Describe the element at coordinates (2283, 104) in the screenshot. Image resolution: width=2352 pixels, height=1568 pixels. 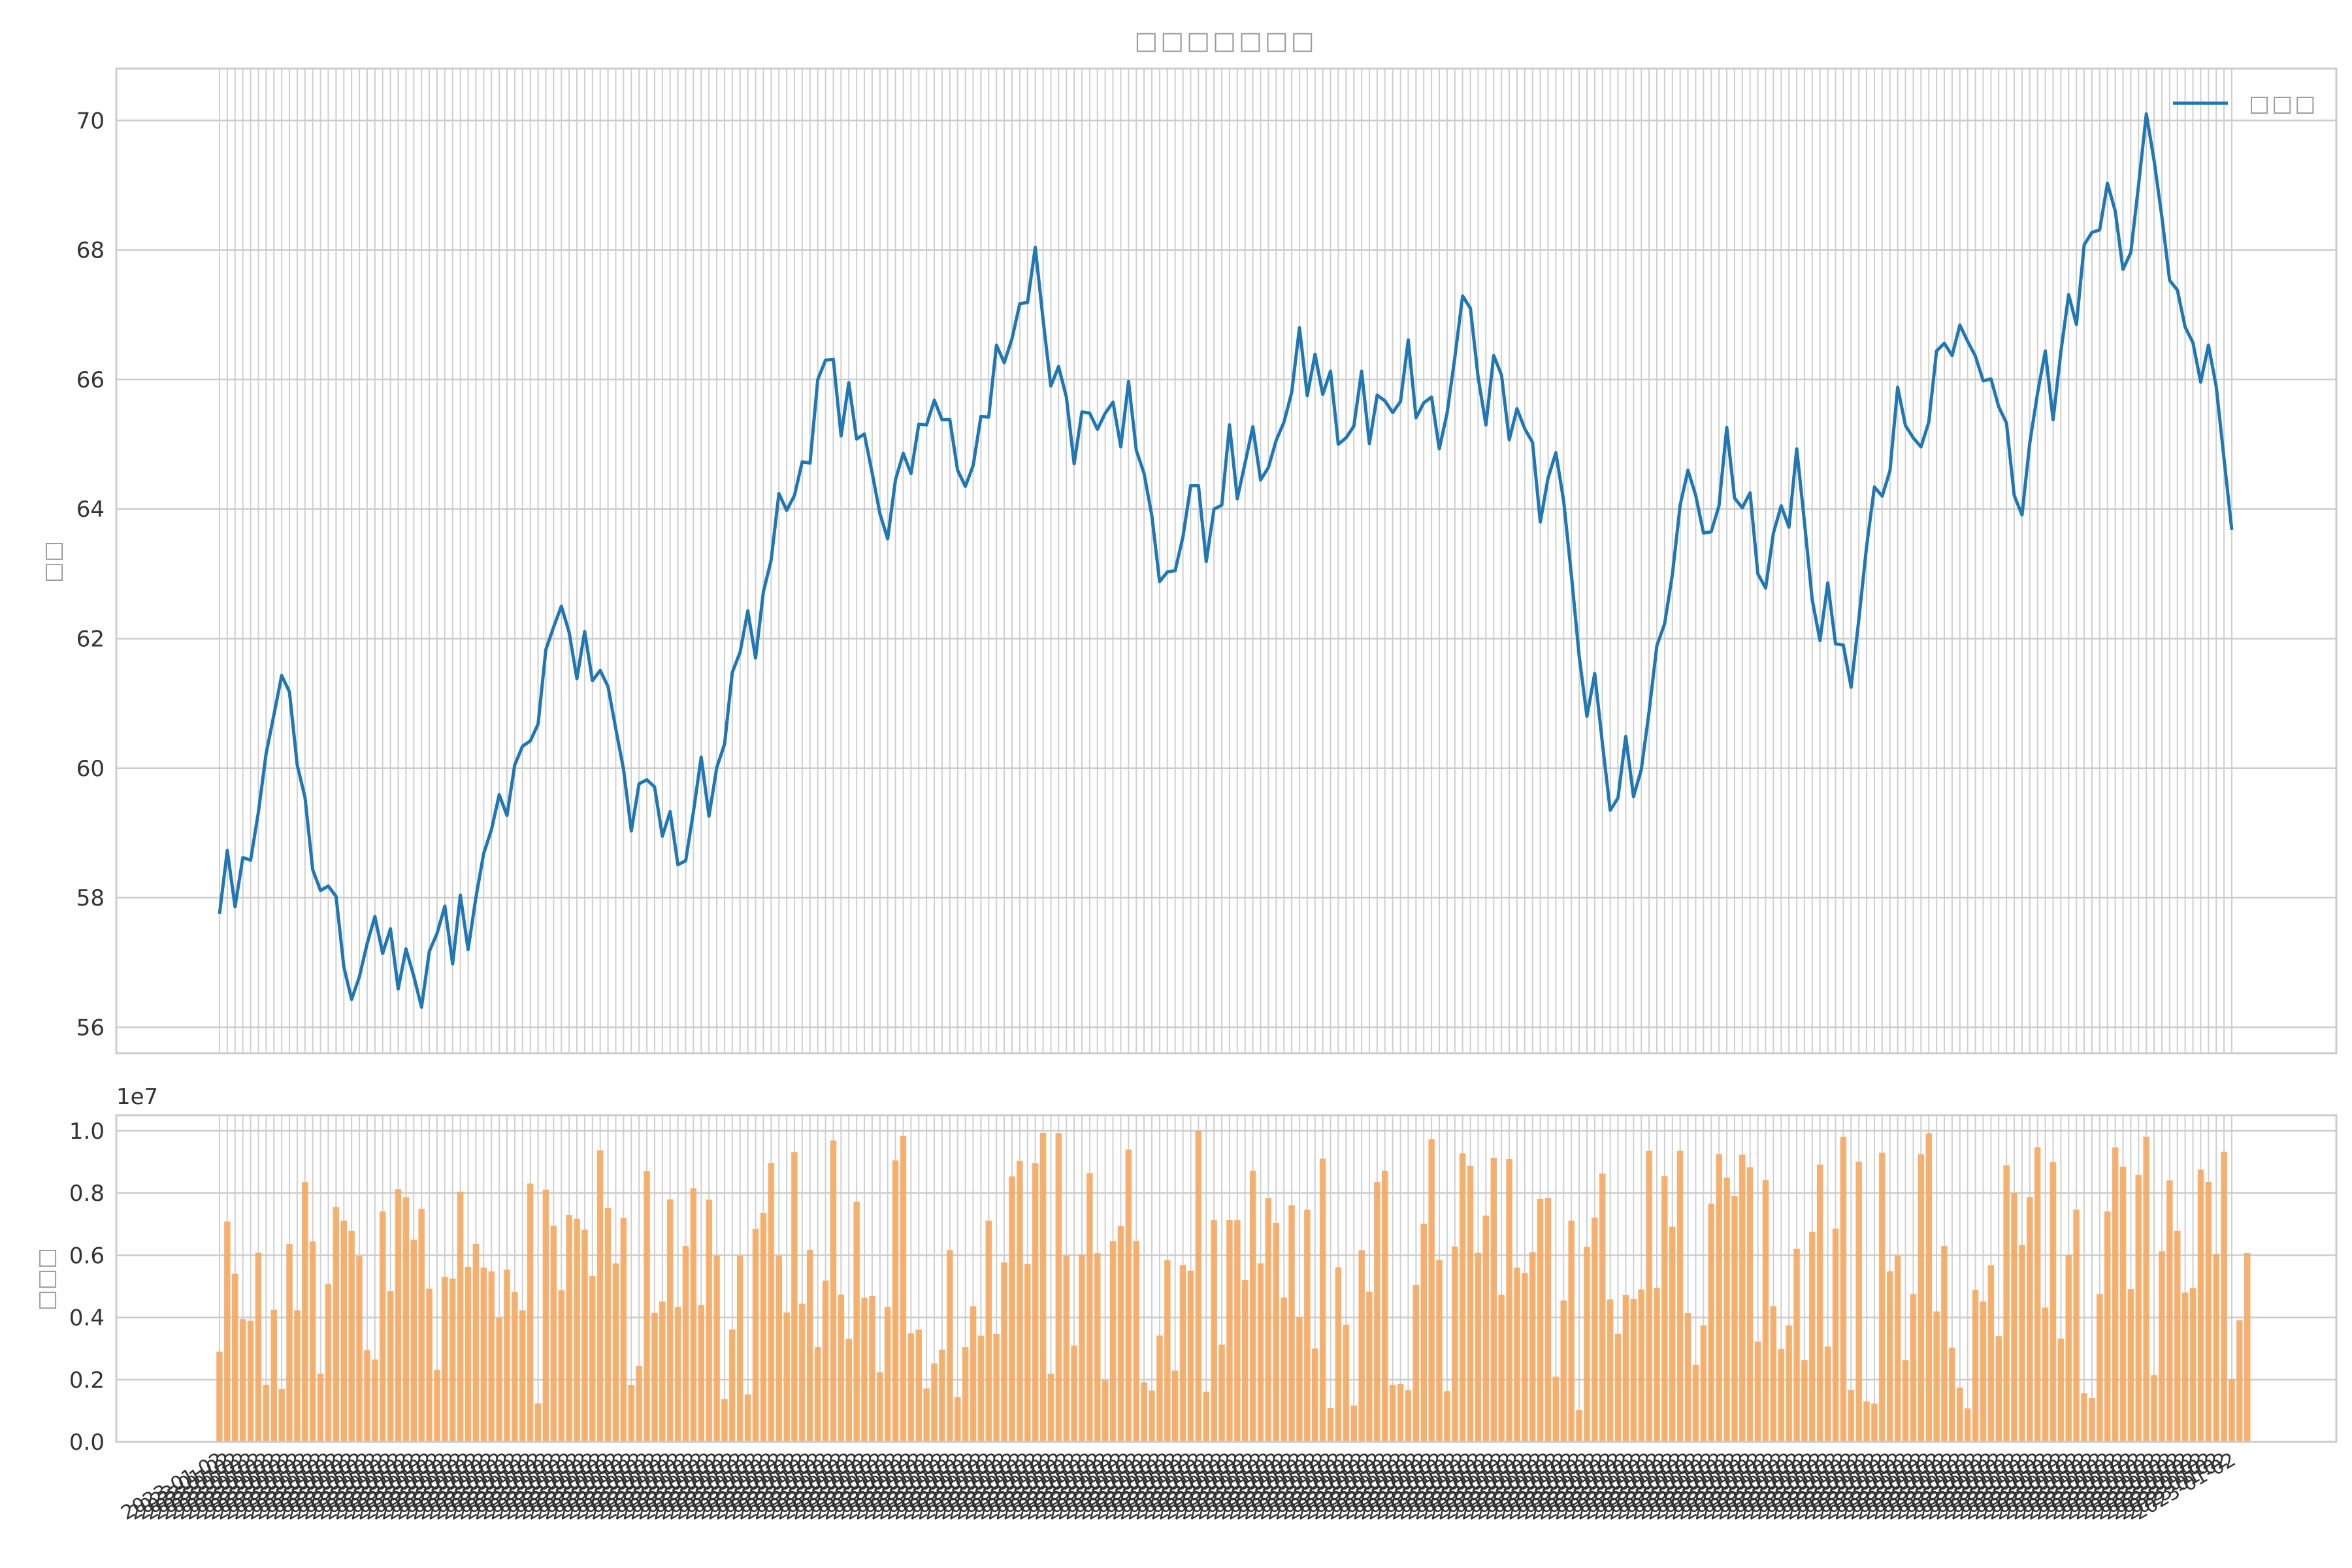
I see `legend-label: □□□` at that location.